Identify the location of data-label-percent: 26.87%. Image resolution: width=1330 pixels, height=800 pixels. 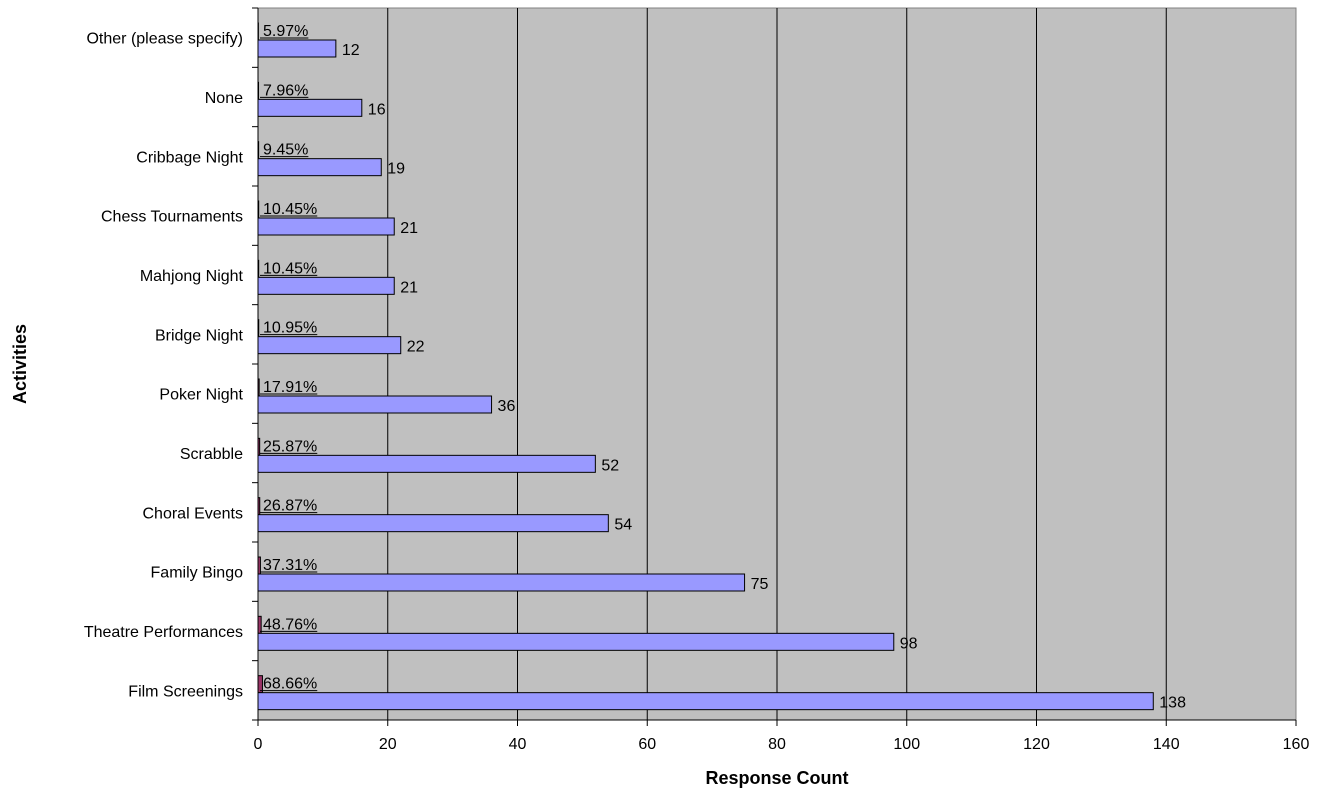
(290, 506).